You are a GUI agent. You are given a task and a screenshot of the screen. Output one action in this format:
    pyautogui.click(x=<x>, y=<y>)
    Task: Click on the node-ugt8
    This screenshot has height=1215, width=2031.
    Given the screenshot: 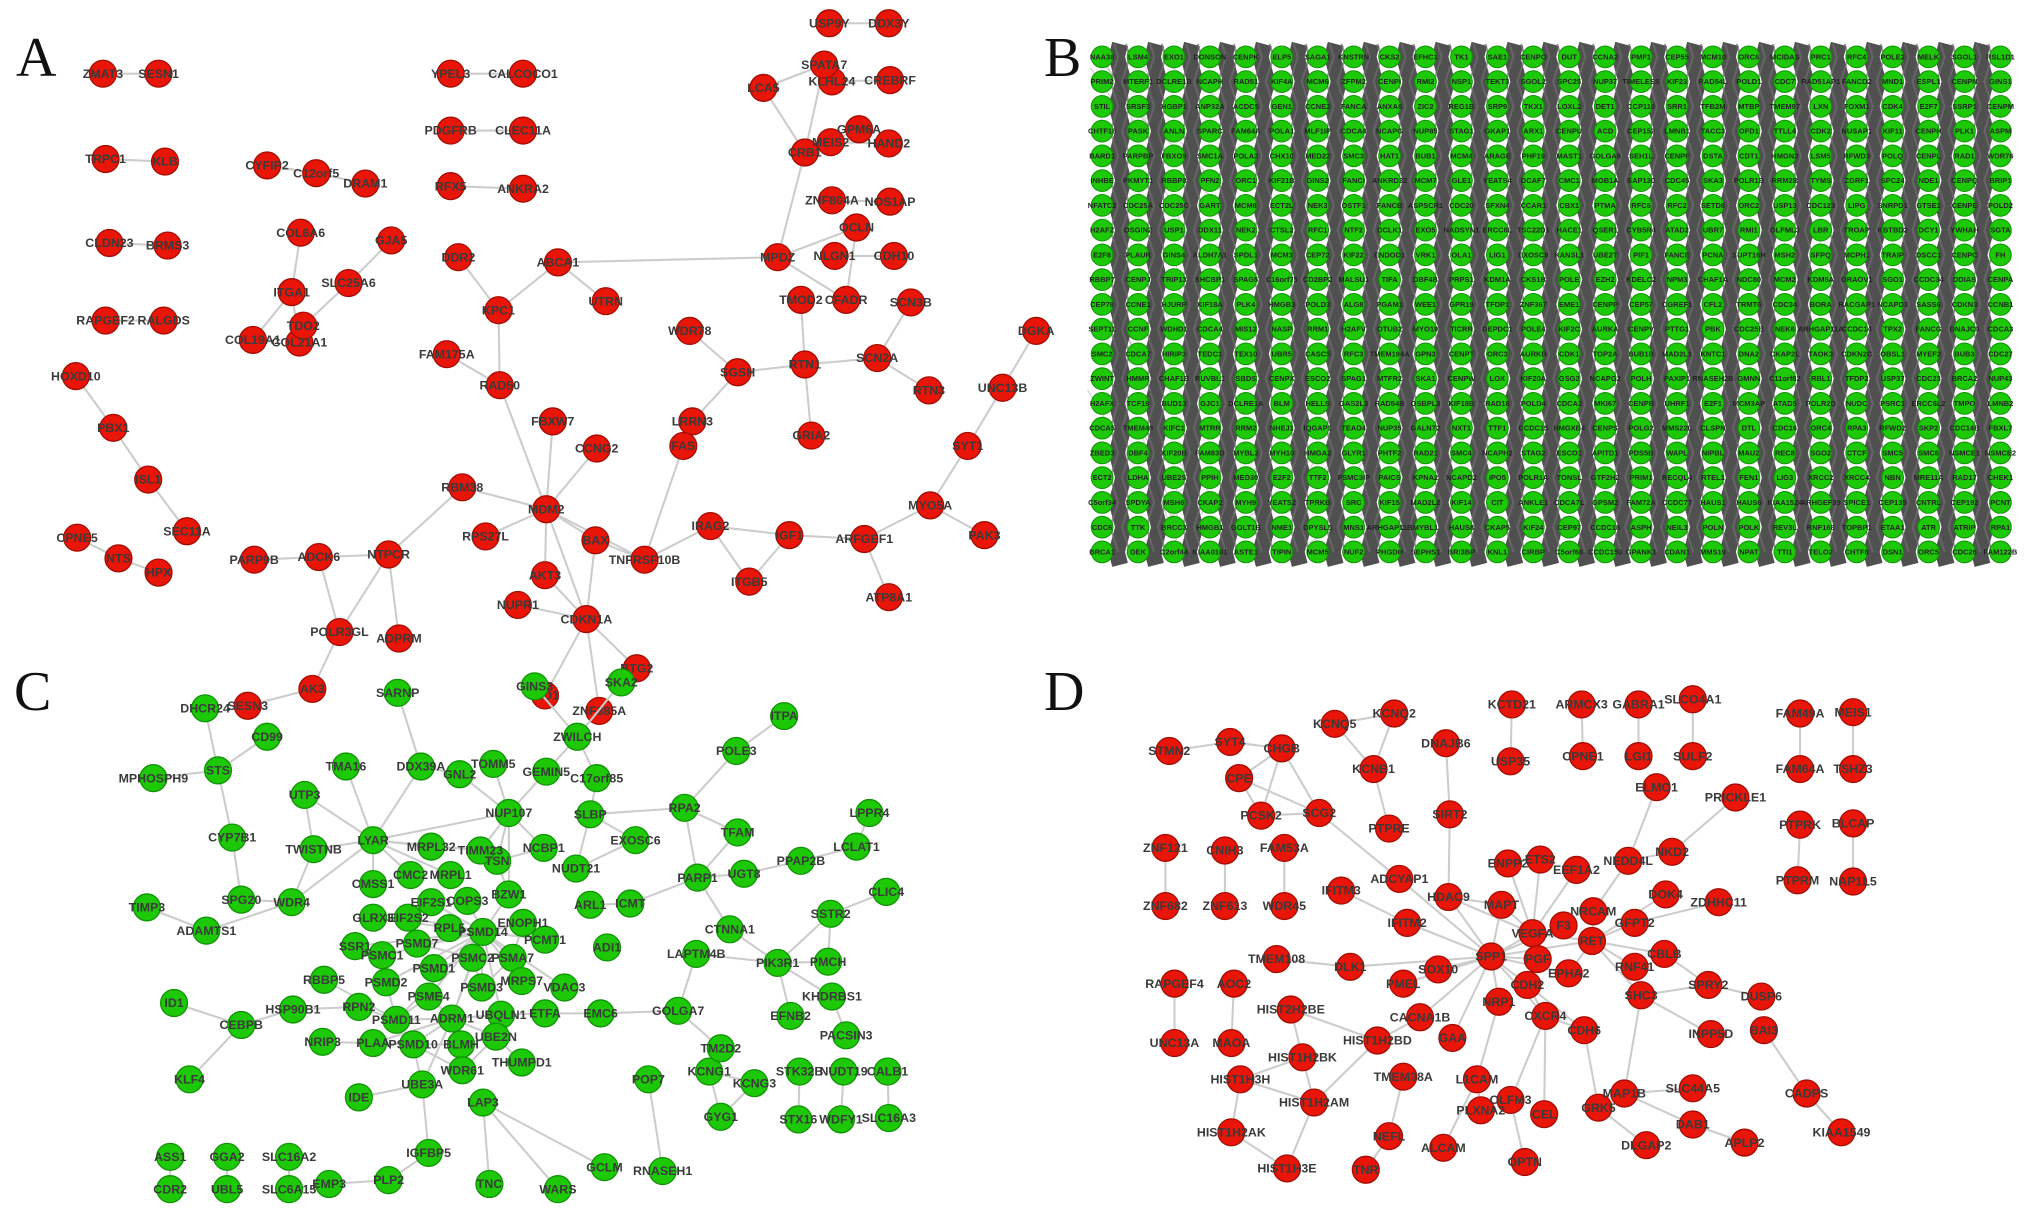 What is the action you would take?
    pyautogui.click(x=744, y=873)
    